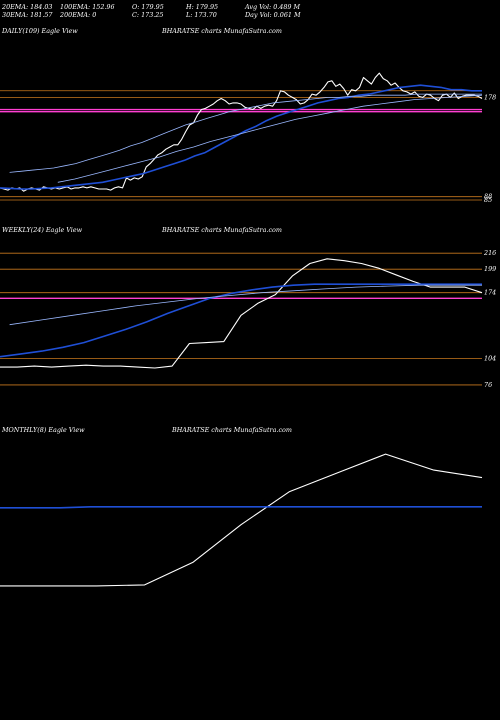 The height and width of the screenshot is (720, 500). What do you see at coordinates (232, 430) in the screenshot?
I see `monthly-panel-watermark: BHARATSE charts MunafaSutra.com` at bounding box center [232, 430].